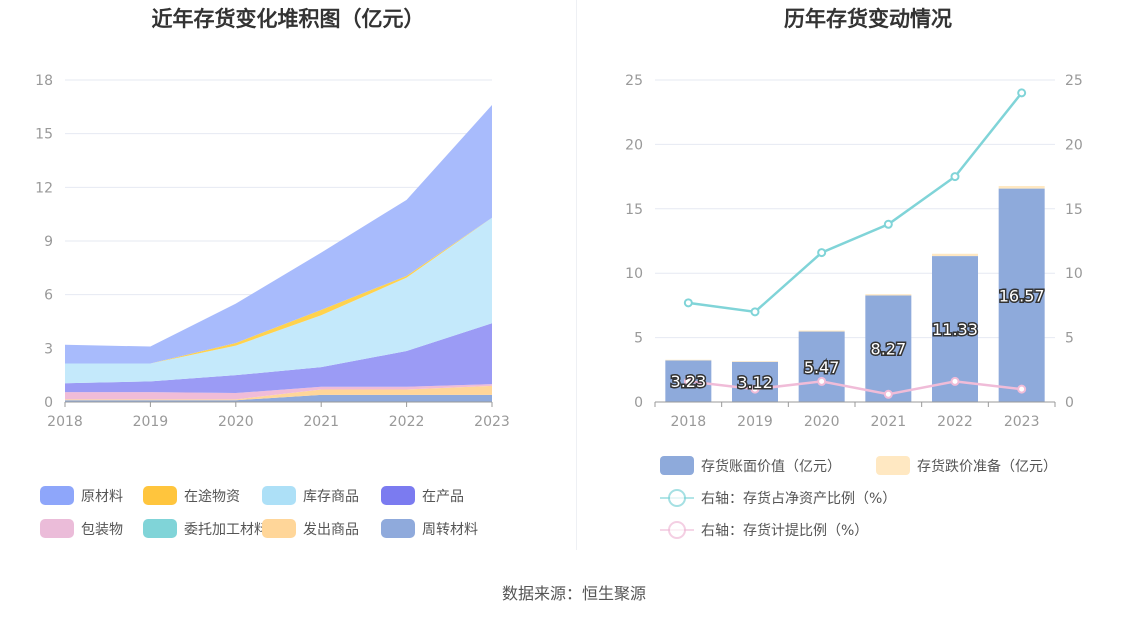 Image resolution: width=1148 pixels, height=619 pixels. I want to click on bar-data-label: 3.12, so click(755, 382).